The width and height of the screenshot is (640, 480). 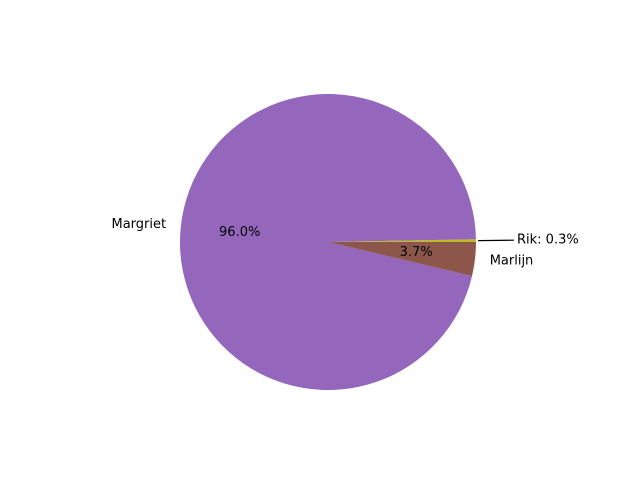 What do you see at coordinates (548, 240) in the screenshot?
I see `callout-label-rik: Rik: 0.3%` at bounding box center [548, 240].